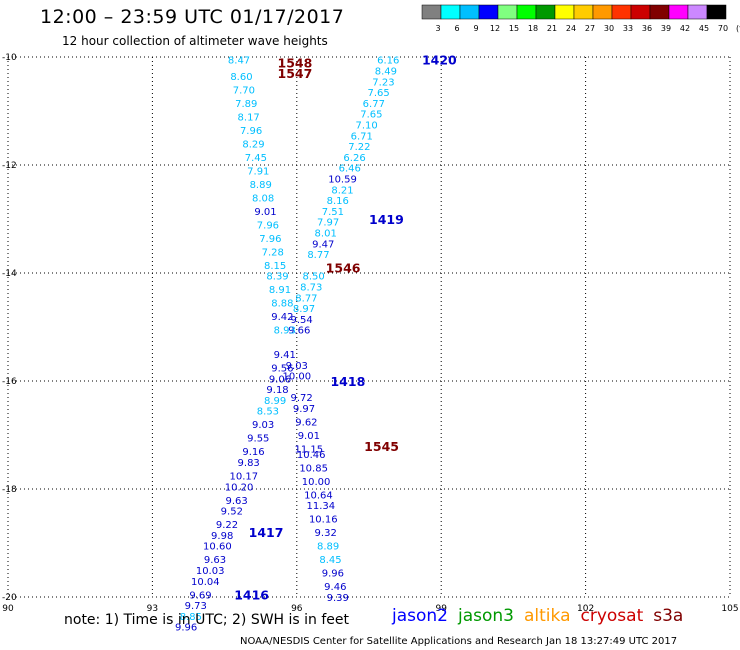 The image size is (740, 650). Describe the element at coordinates (249, 117) in the screenshot. I see `wave-height-label: 8.17` at that location.